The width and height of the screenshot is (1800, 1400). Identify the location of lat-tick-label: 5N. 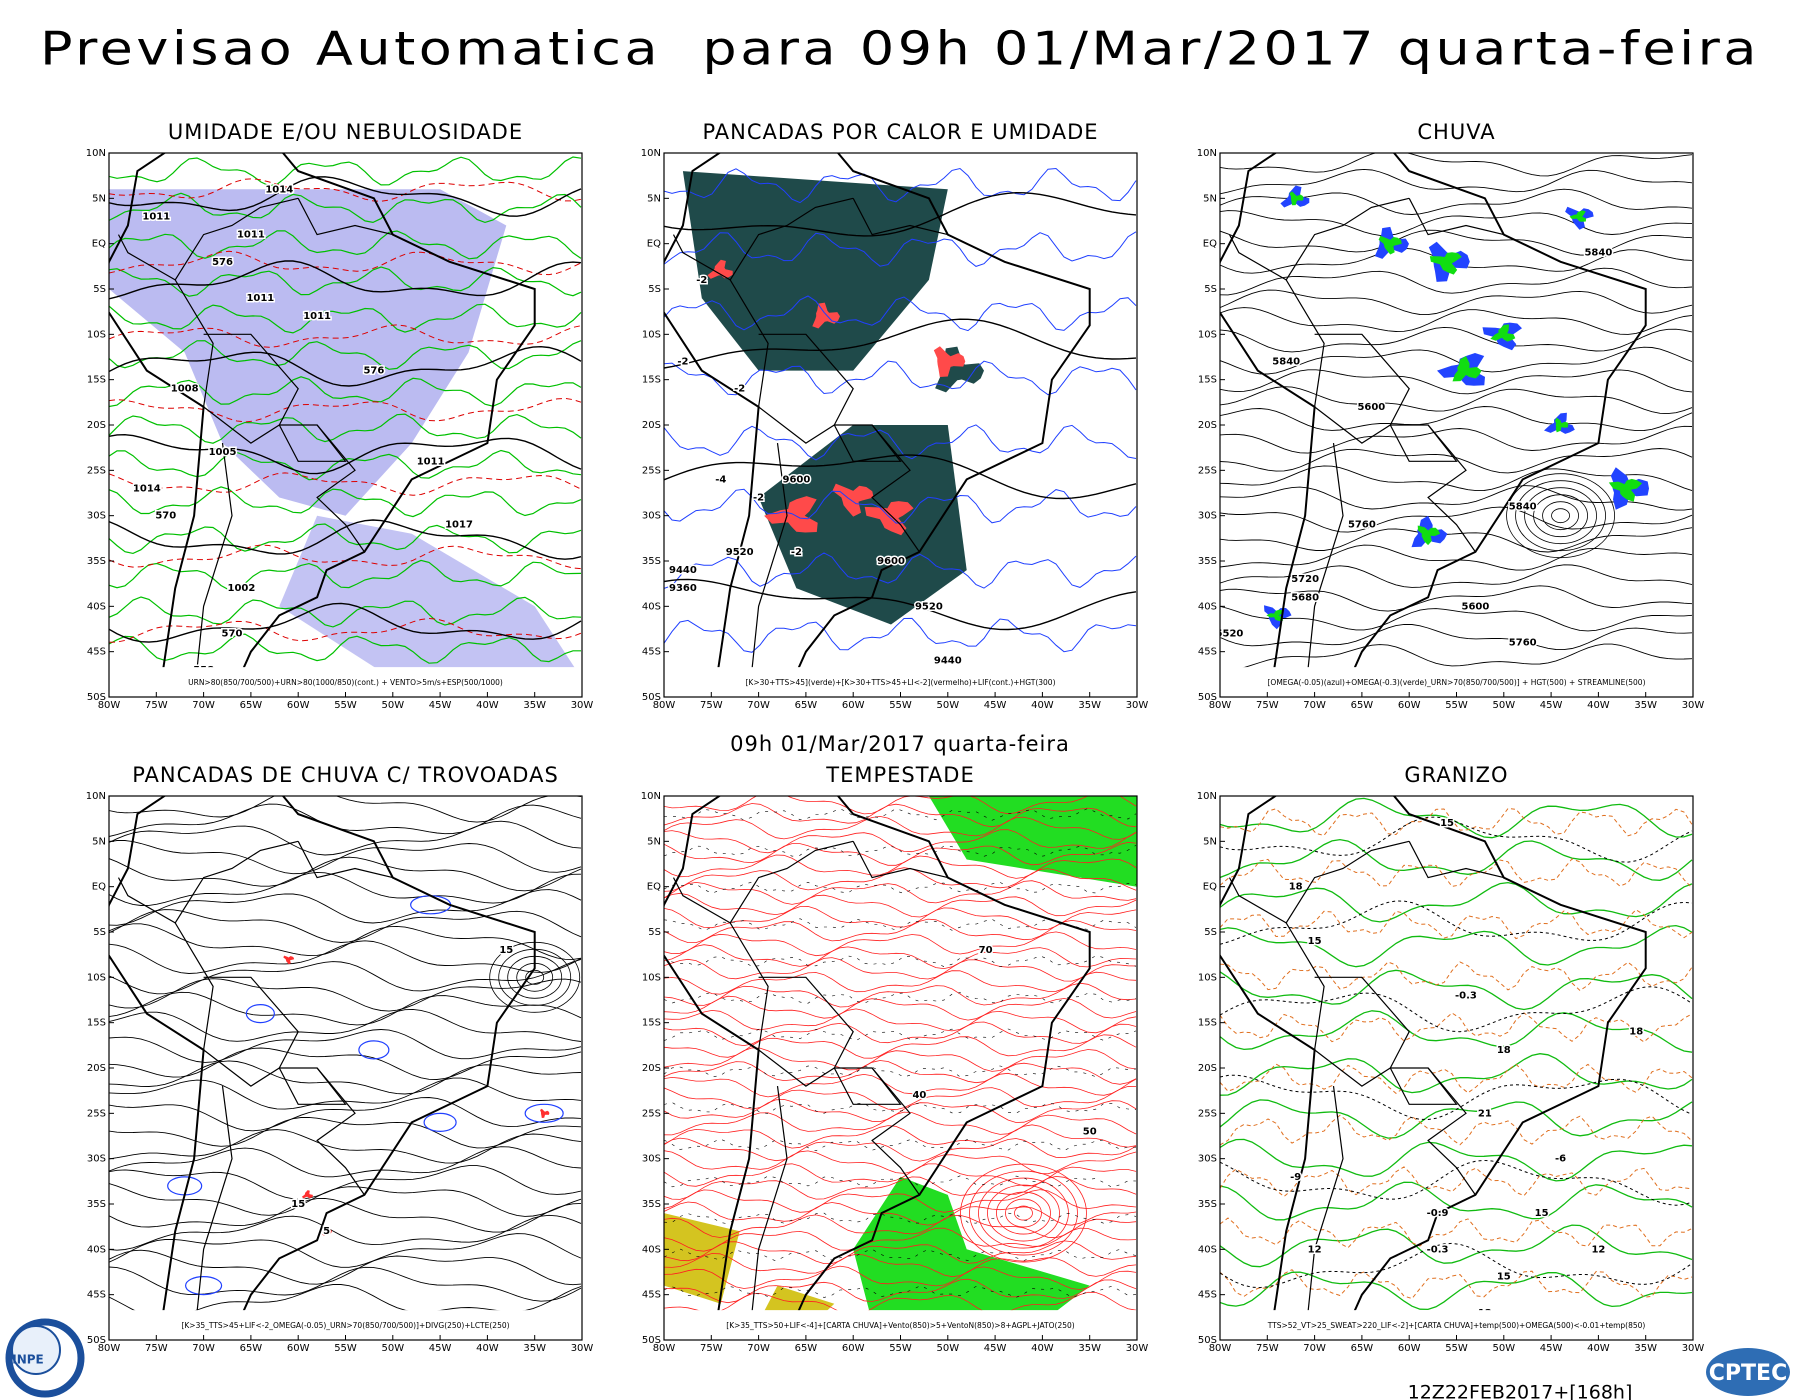
(99, 198).